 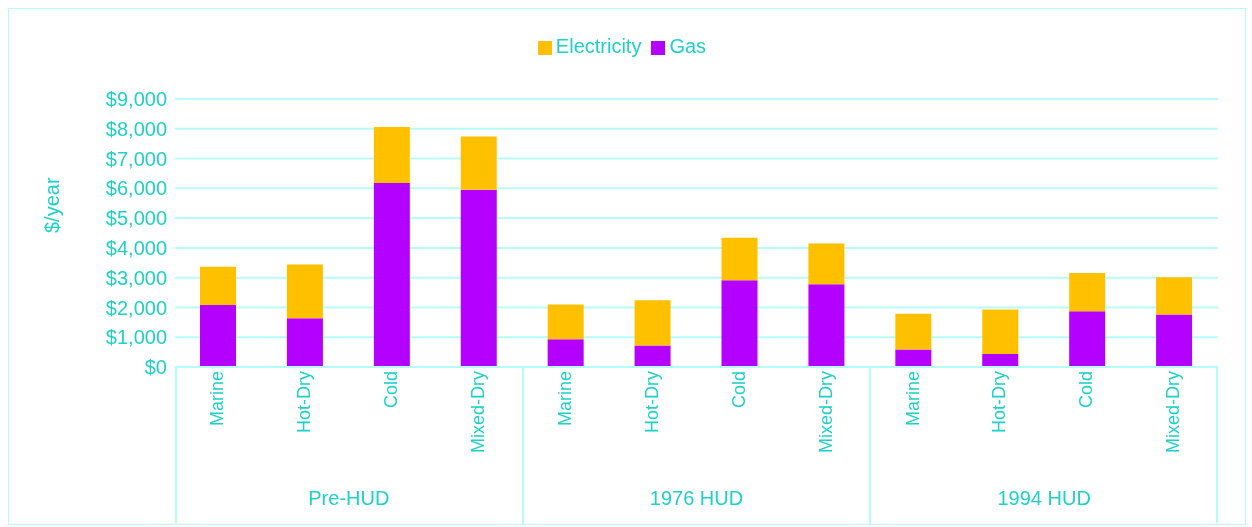 What do you see at coordinates (688, 46) in the screenshot?
I see `legend-label: Gas` at bounding box center [688, 46].